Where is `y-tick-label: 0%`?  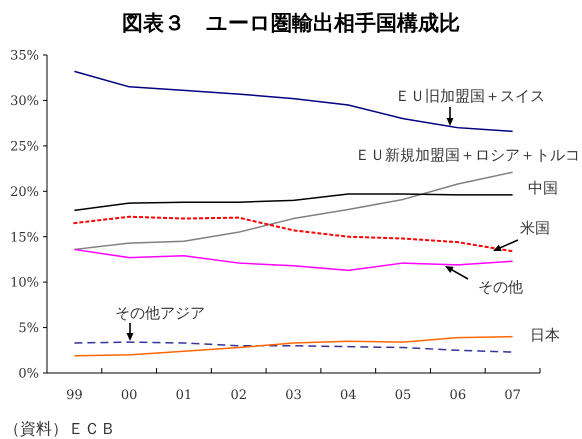
y-tick-label: 0% is located at coordinates (28, 374).